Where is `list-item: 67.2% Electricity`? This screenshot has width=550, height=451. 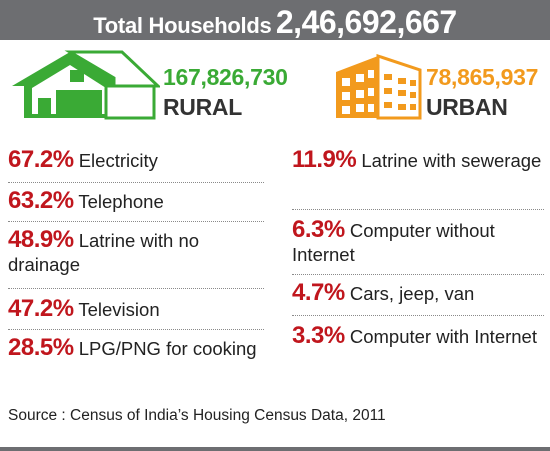
list-item: 67.2% Electricity is located at coordinates (136, 161).